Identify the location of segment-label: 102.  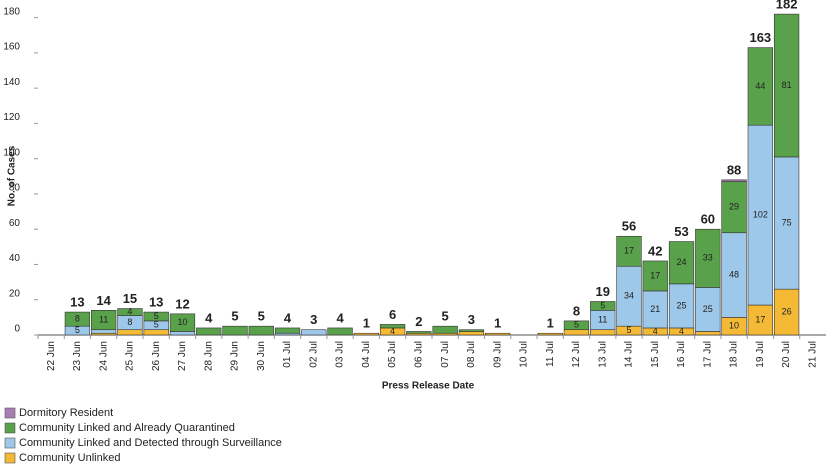
(760, 214).